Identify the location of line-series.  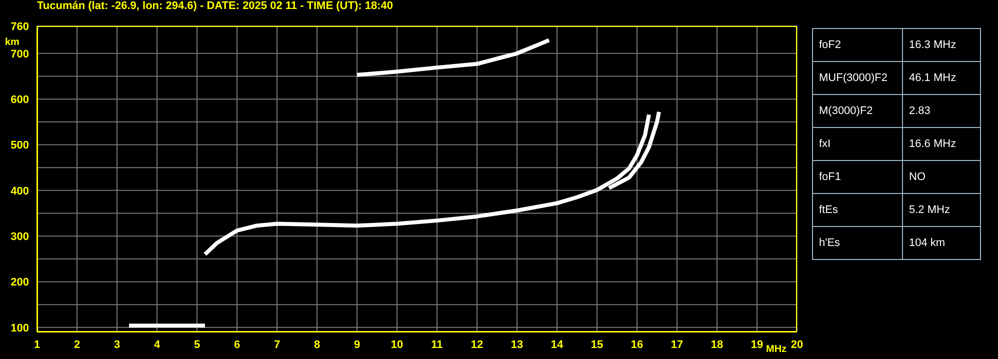
(453, 57).